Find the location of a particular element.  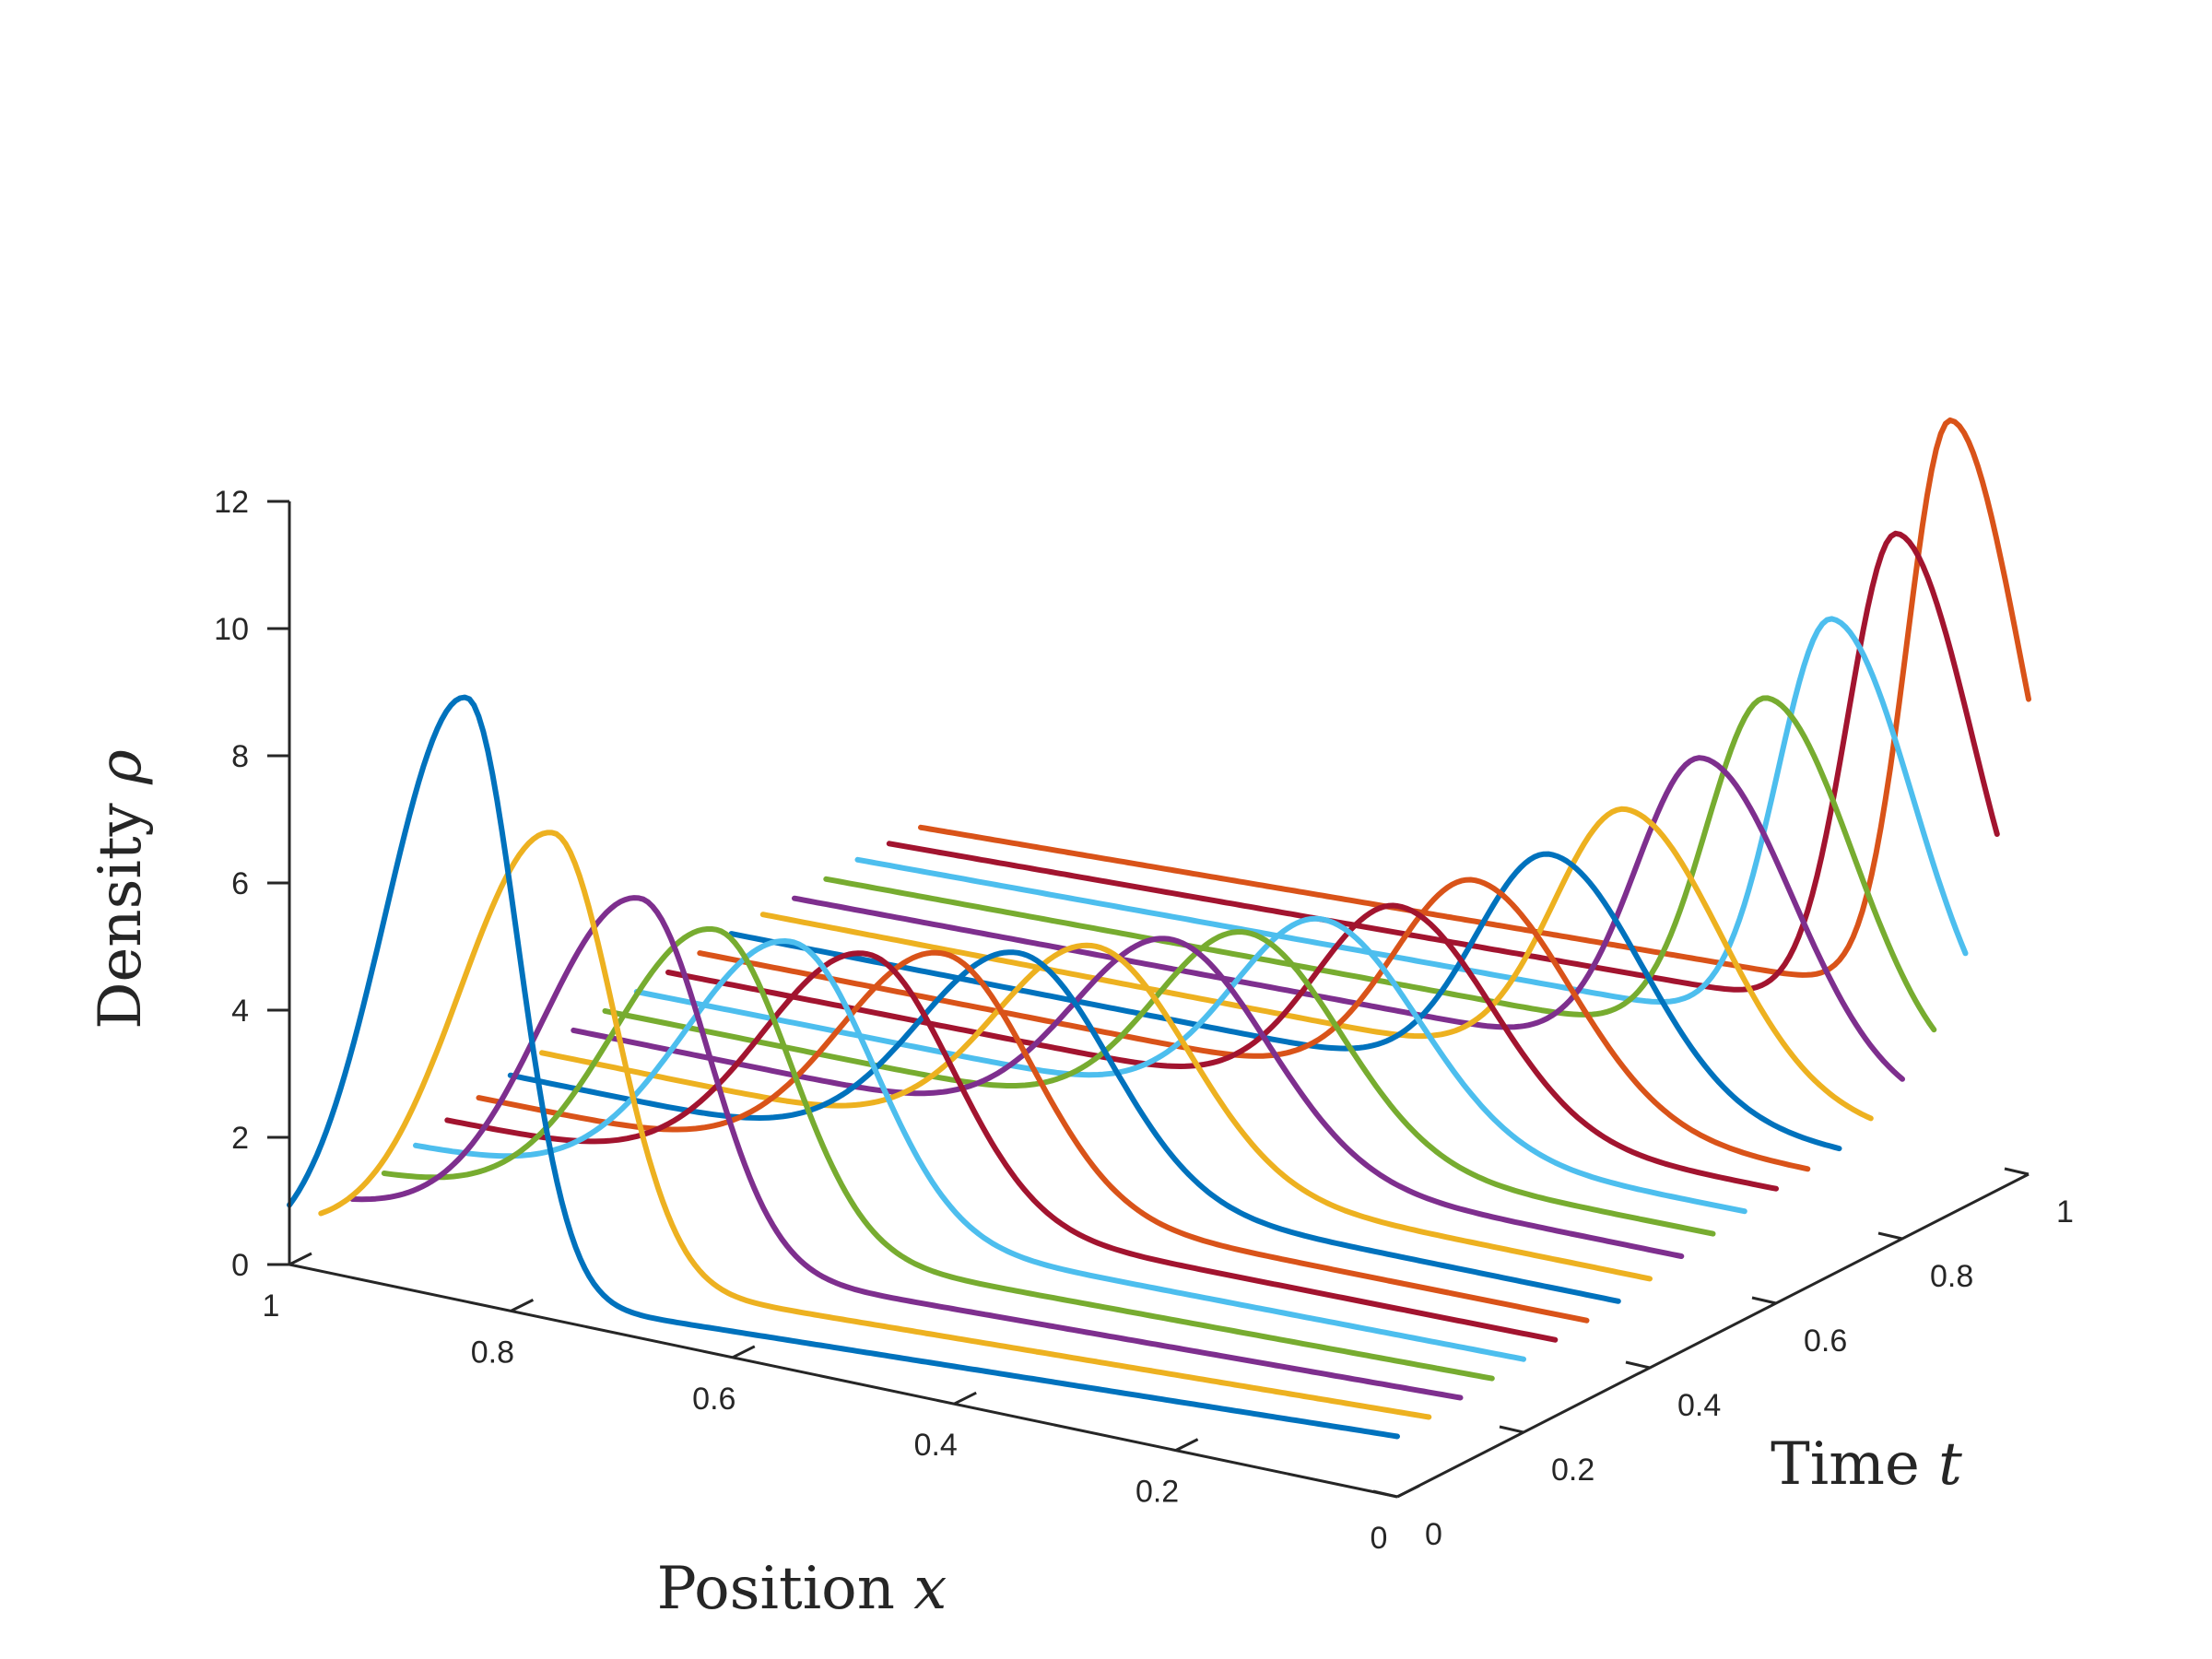

x-tick-label: 0.2 is located at coordinates (1157, 1492).